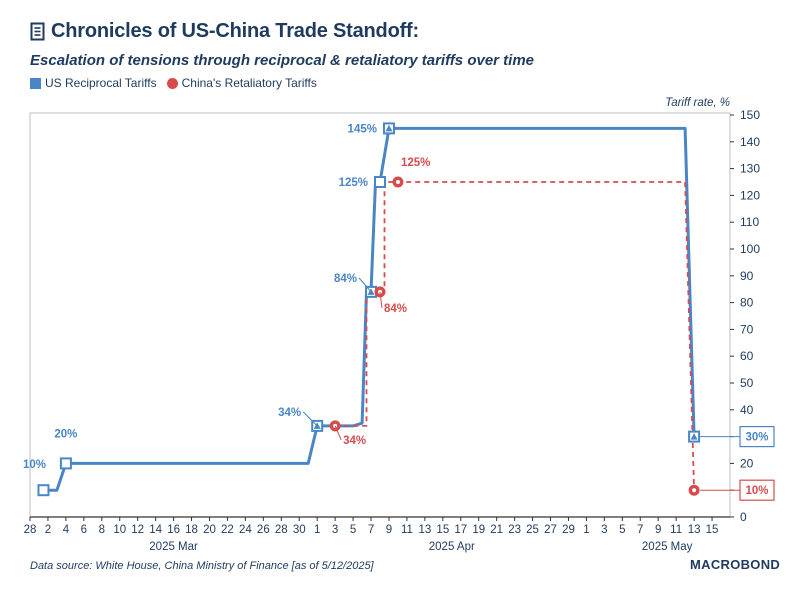  I want to click on us-end-label-box, so click(757, 437).